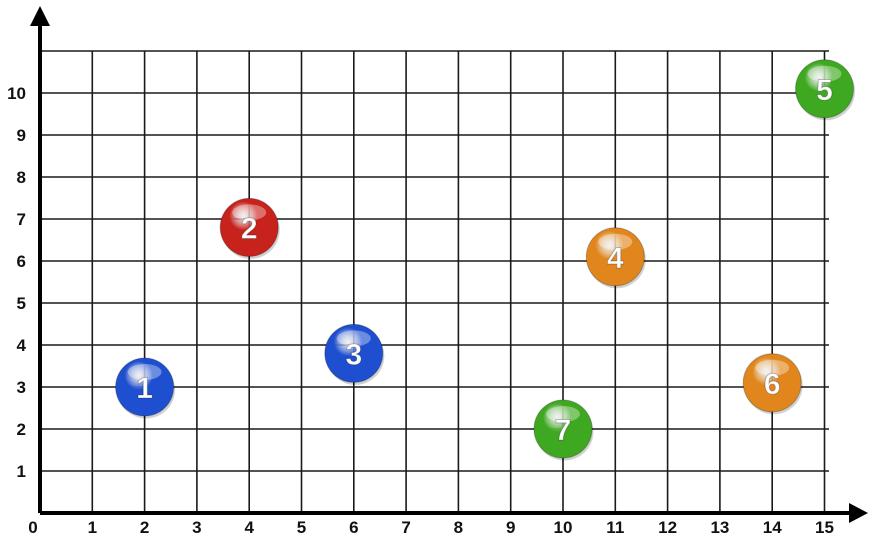 The image size is (869, 540). I want to click on y-tick-label: 1, so click(21, 471).